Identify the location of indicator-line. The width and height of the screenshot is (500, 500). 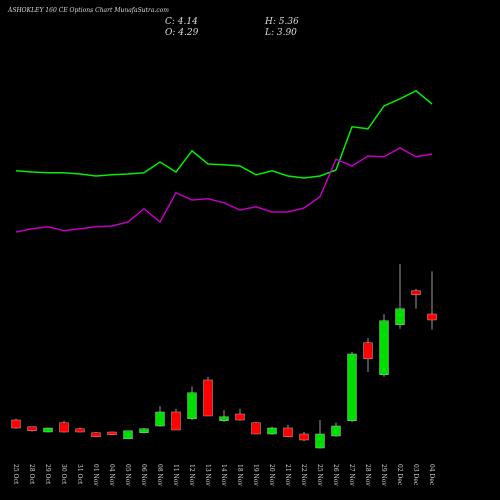
(224, 190).